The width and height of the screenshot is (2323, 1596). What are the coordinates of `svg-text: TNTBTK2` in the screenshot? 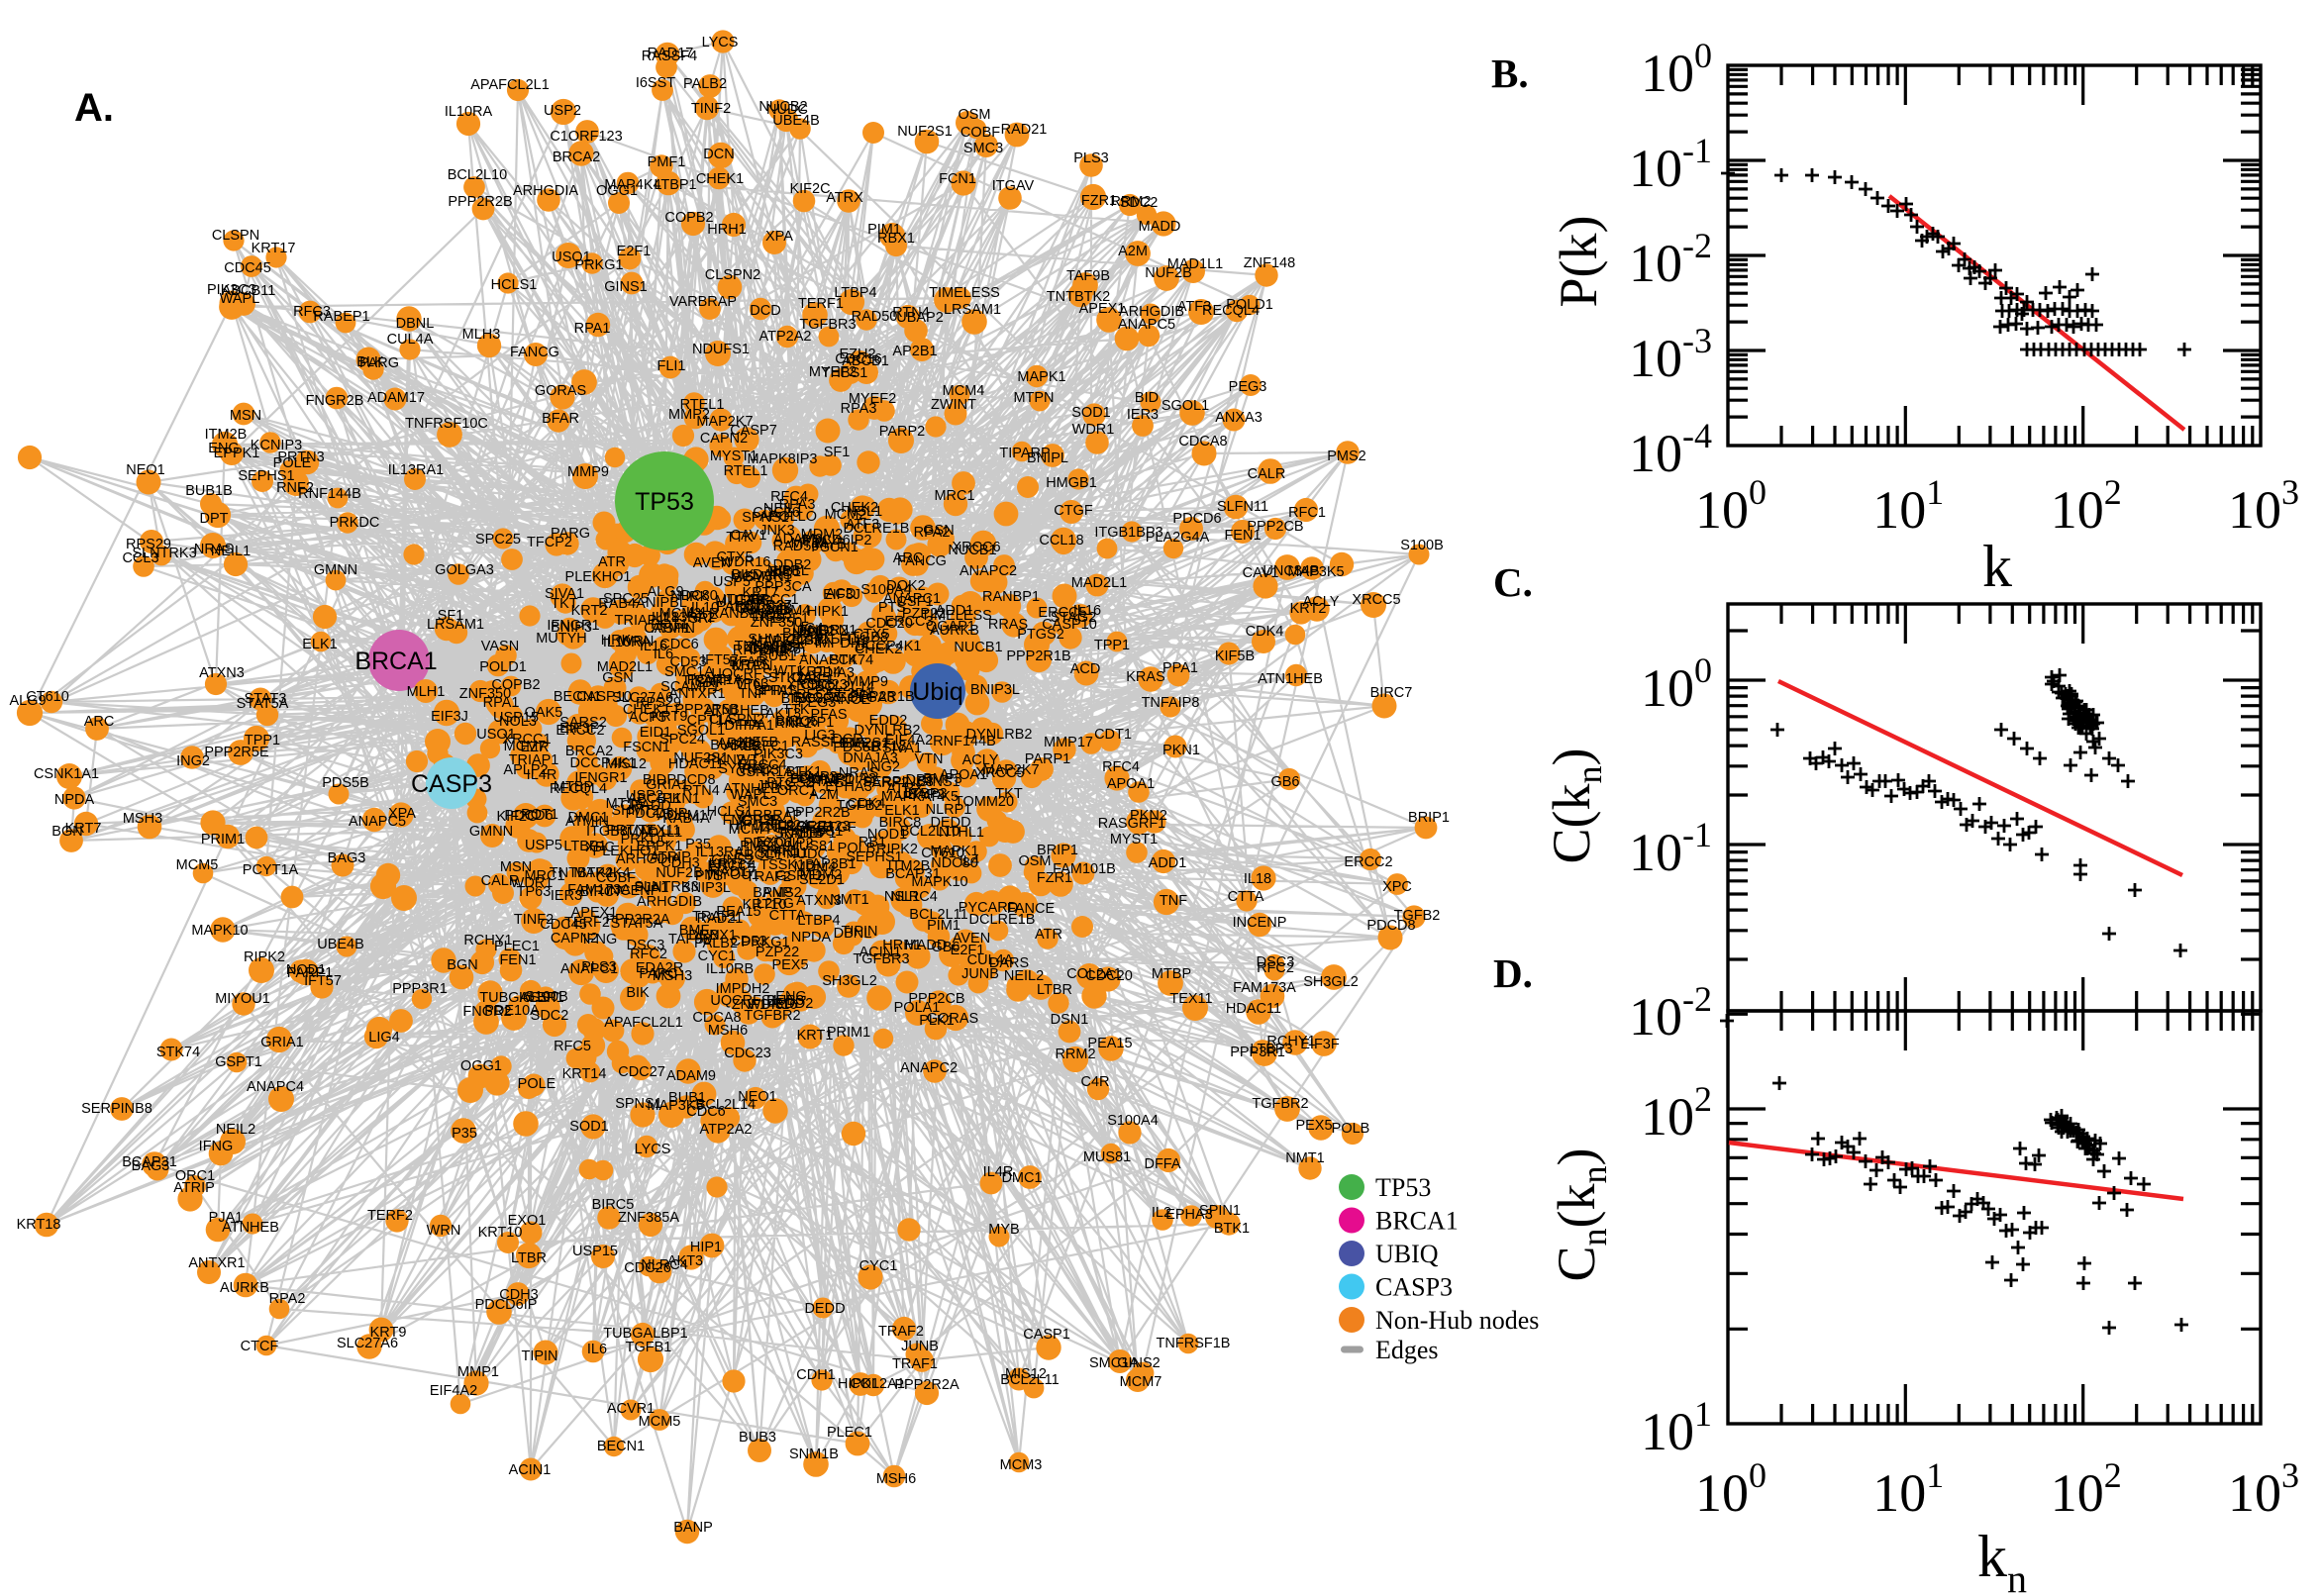 It's located at (1079, 297).